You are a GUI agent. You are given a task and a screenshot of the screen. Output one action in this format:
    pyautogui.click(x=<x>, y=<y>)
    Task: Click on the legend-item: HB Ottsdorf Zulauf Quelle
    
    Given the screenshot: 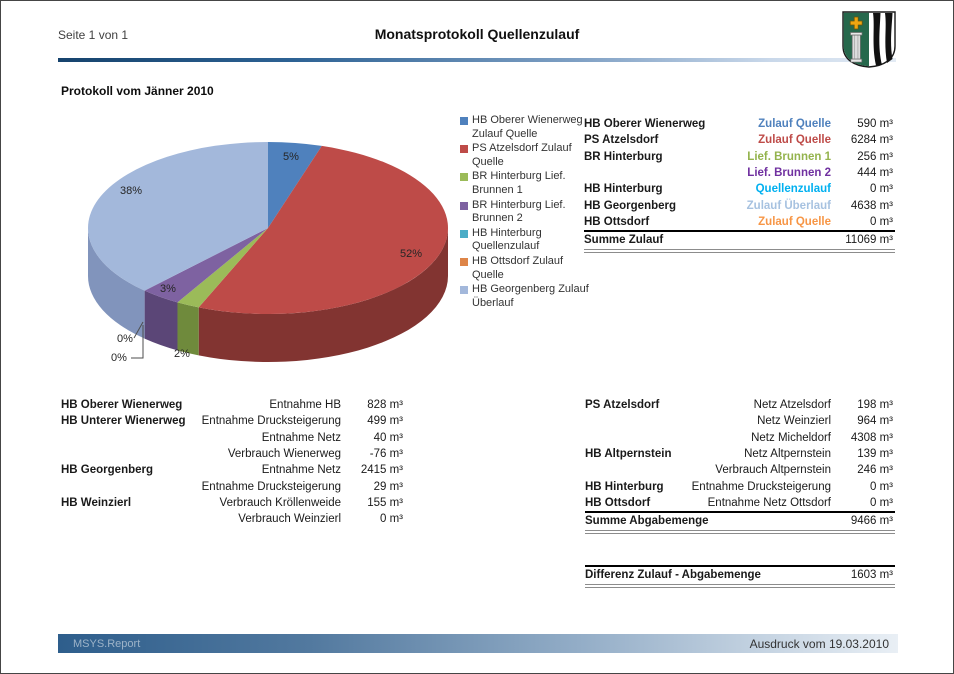 What is the action you would take?
    pyautogui.click(x=521, y=268)
    